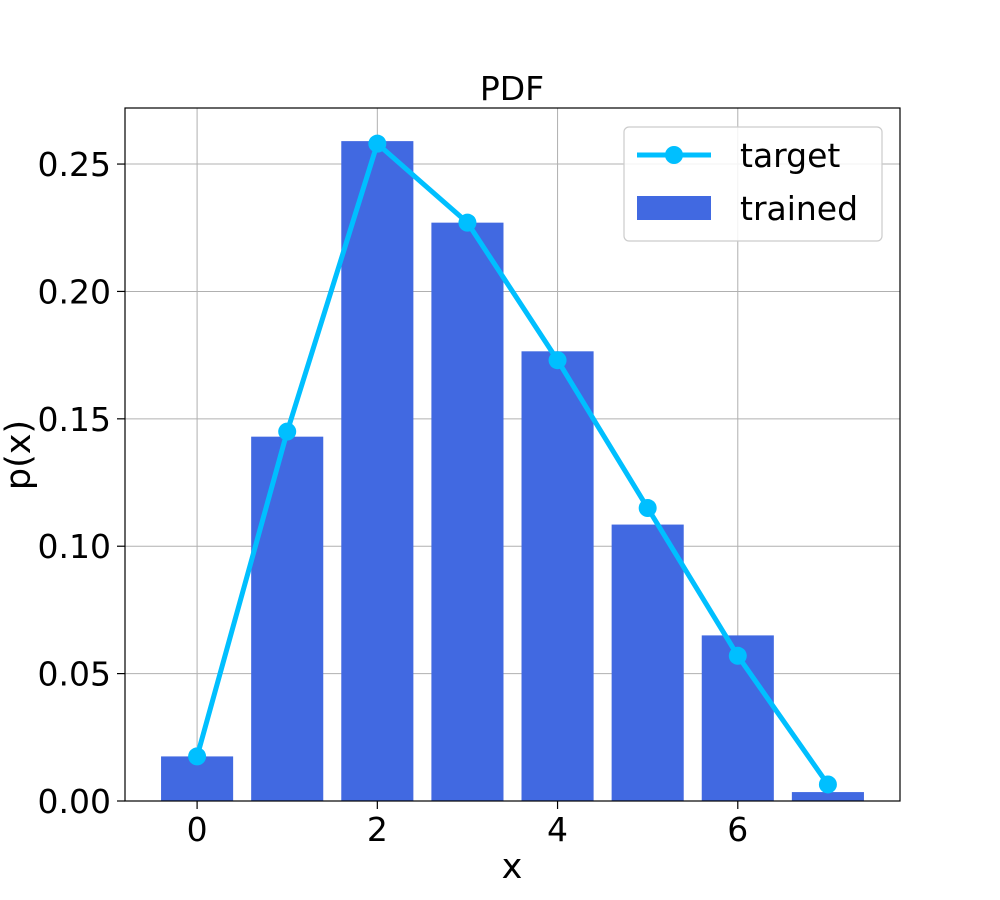 Image resolution: width=1000 pixels, height=900 pixels. What do you see at coordinates (74, 419) in the screenshot?
I see `y-tick-label: 0.15` at bounding box center [74, 419].